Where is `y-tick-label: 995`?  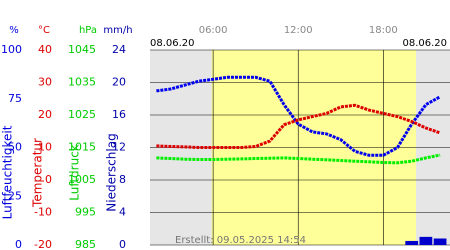 y-tick-label: 995 is located at coordinates (85, 212).